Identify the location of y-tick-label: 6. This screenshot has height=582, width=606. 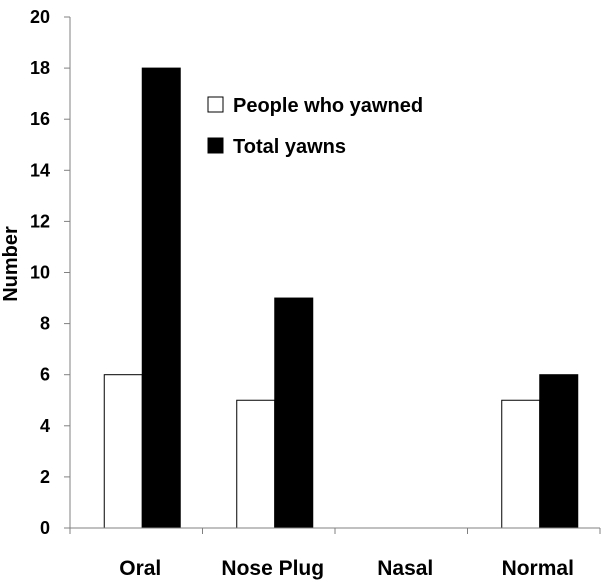
(45, 375).